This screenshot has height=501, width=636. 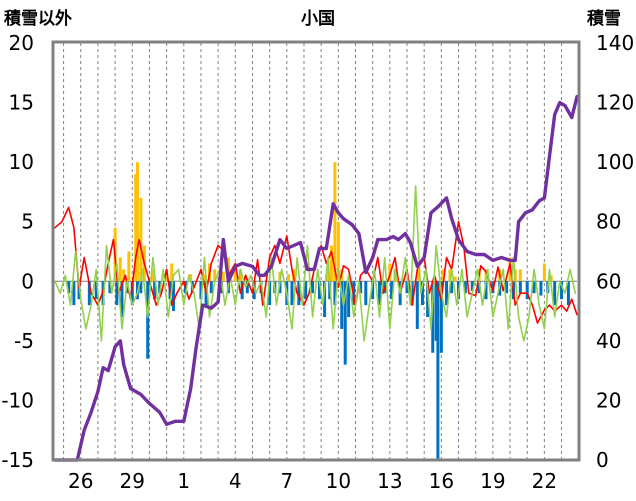 What do you see at coordinates (17, 400) in the screenshot?
I see `left-tick-label: -10` at bounding box center [17, 400].